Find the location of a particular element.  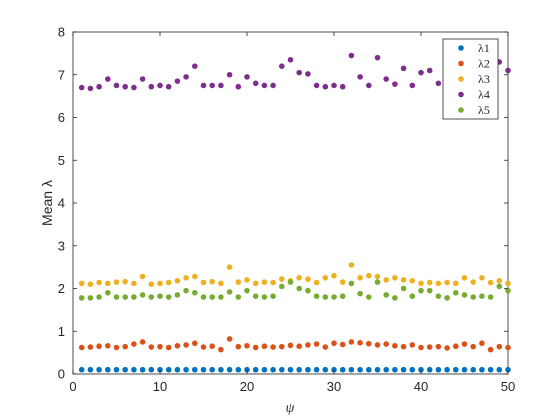

y-tick-label: 7 is located at coordinates (61, 74).